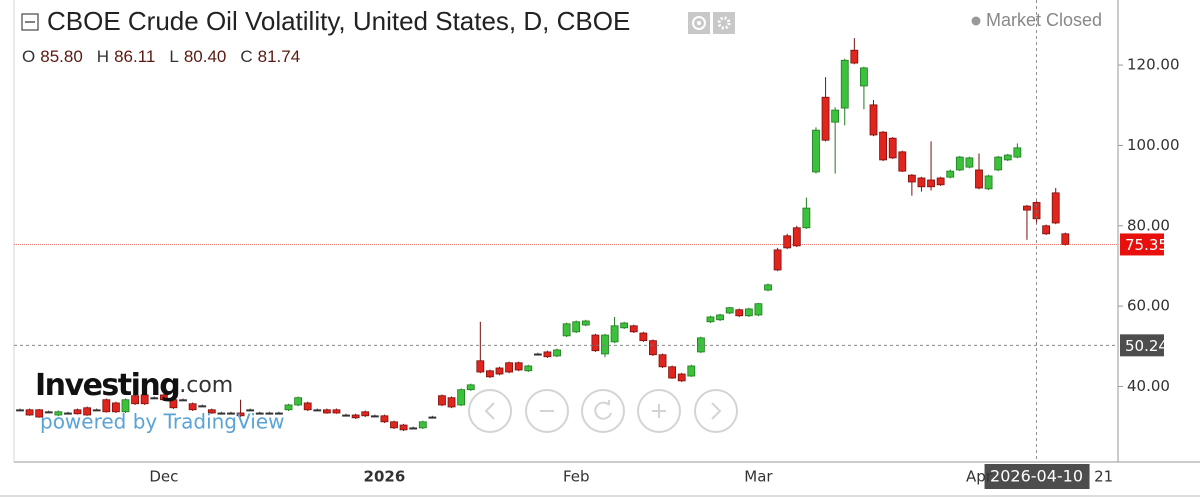  What do you see at coordinates (976, 21) in the screenshot?
I see `status-dot` at bounding box center [976, 21].